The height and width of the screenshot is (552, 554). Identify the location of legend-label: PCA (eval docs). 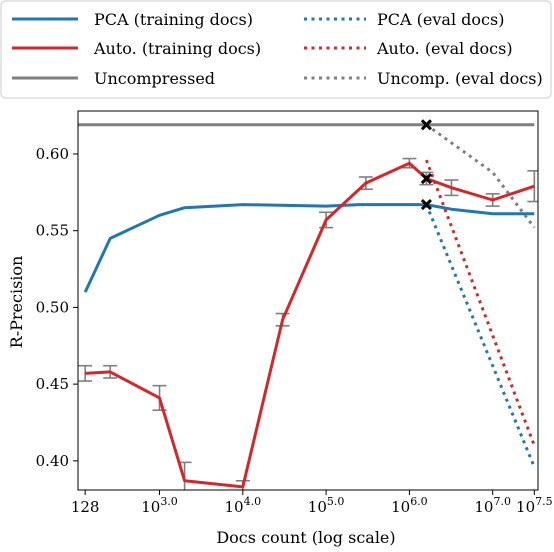
(440, 19).